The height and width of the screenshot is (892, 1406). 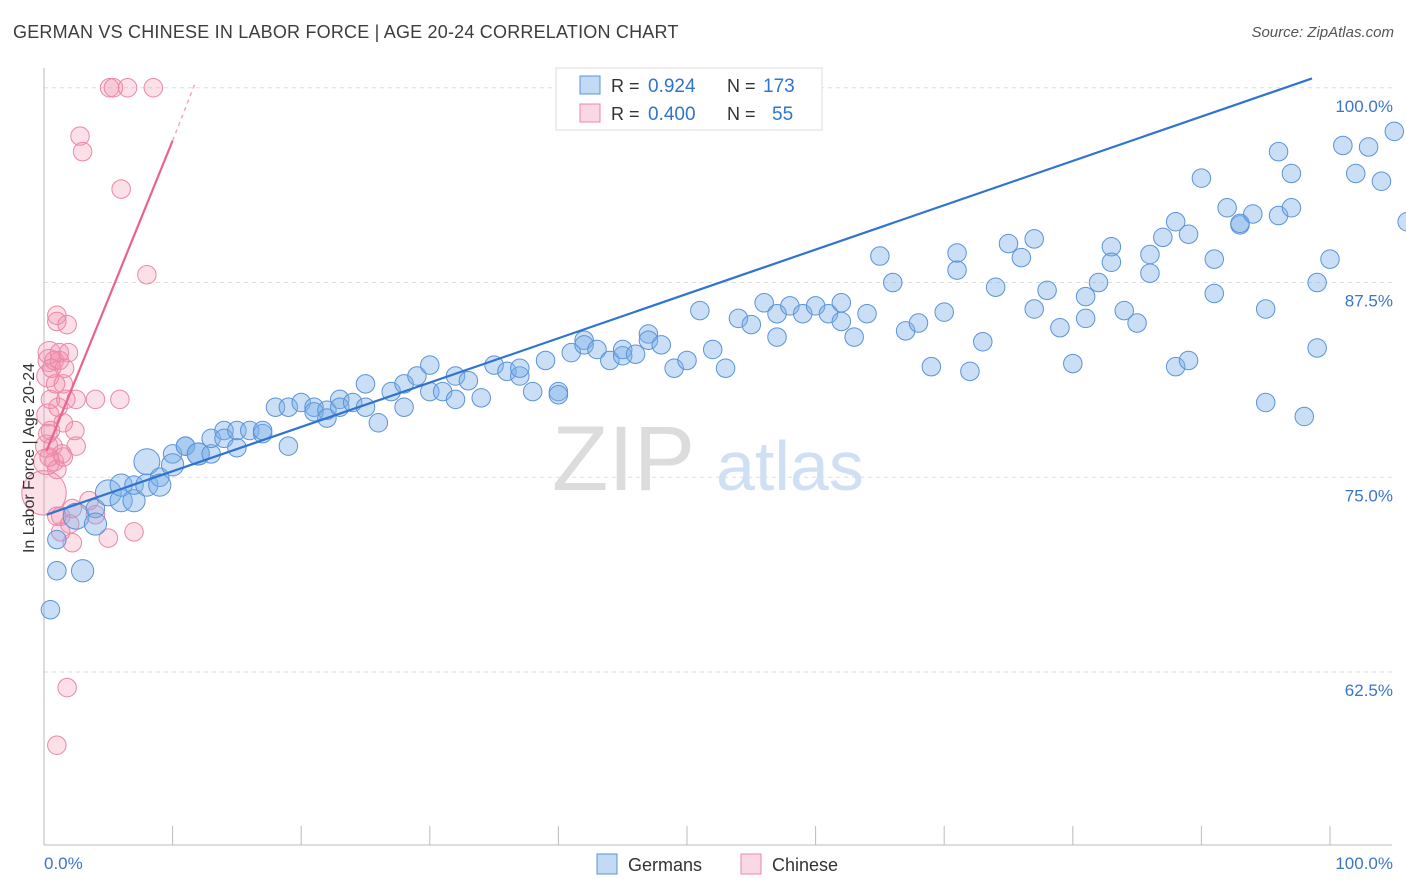 I want to click on legend-label-chinese: Chinese, so click(x=805, y=865).